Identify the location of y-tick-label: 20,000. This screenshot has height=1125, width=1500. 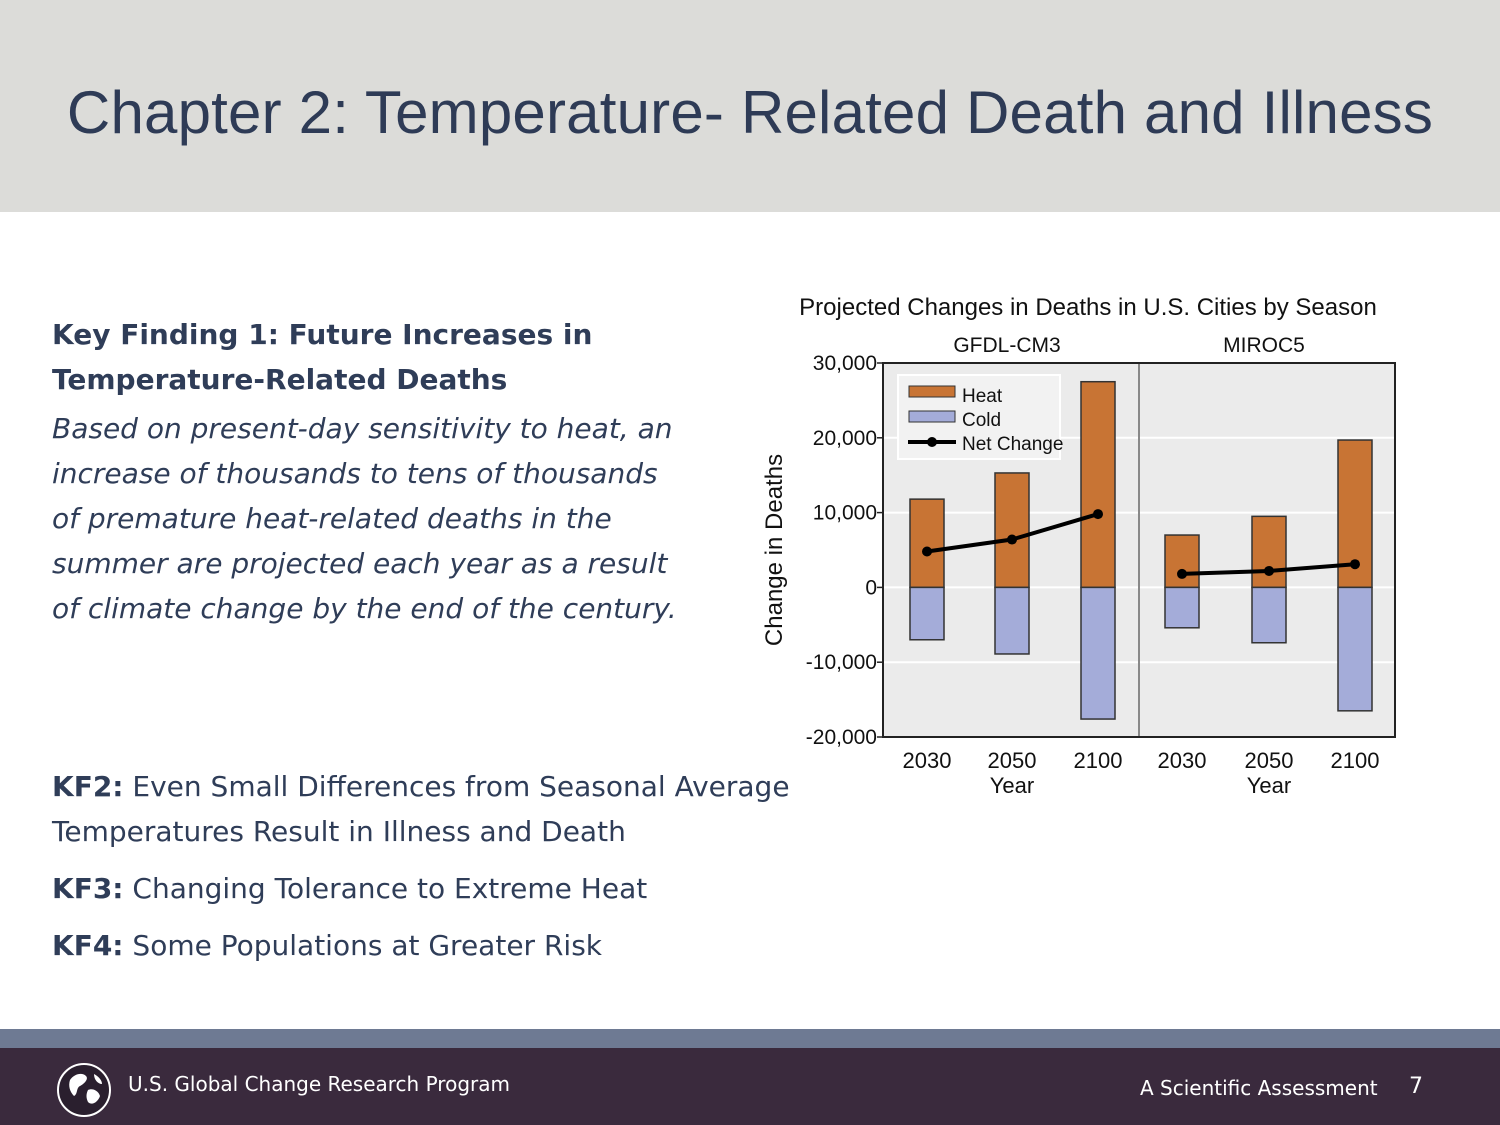
(845, 438).